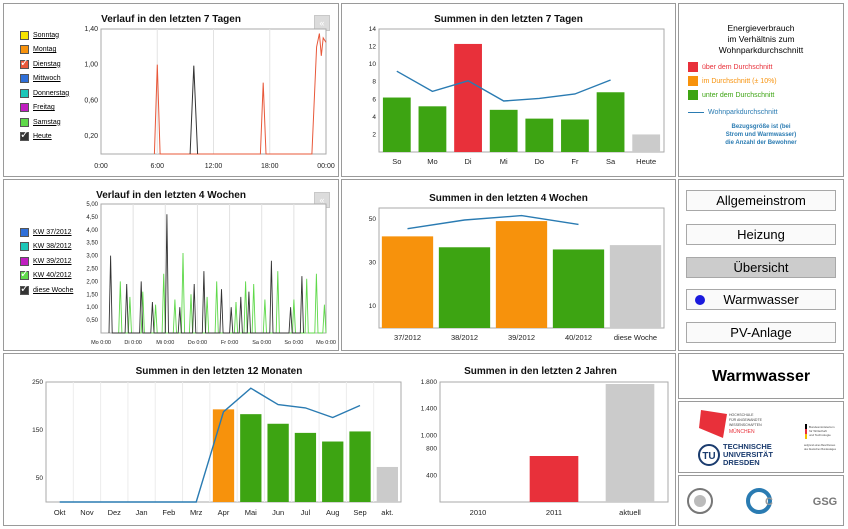 This screenshot has width=848, height=529. I want to click on tu-logo-text: TECHNISCHE, so click(747, 446).